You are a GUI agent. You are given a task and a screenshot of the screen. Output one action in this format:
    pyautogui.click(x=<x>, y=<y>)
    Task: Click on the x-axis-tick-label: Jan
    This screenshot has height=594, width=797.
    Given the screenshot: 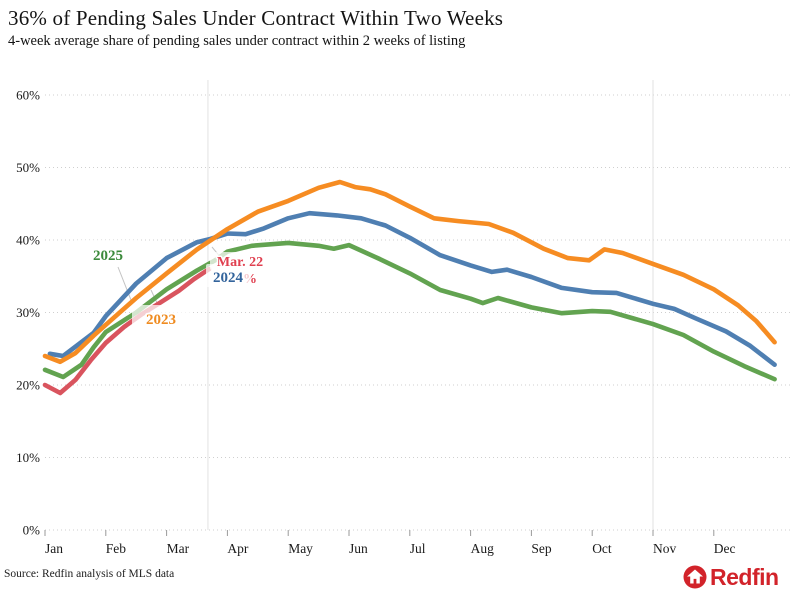 What is the action you would take?
    pyautogui.click(x=54, y=548)
    